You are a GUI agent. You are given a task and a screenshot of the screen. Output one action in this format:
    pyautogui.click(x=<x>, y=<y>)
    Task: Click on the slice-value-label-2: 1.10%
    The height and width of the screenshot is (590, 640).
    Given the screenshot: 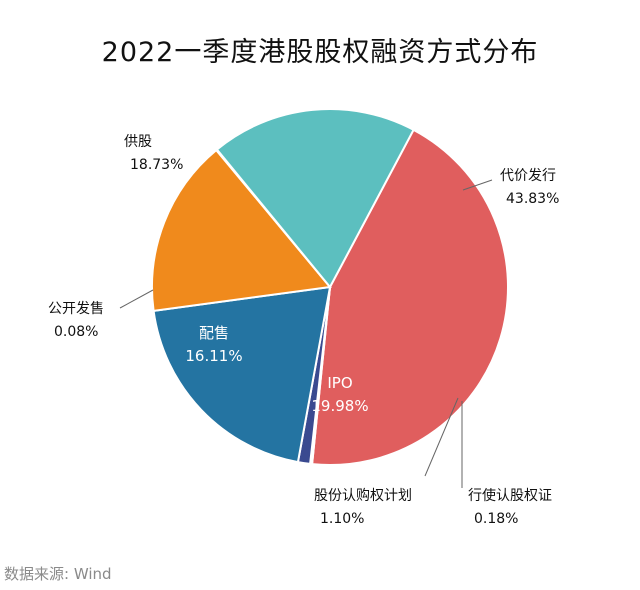 What is the action you would take?
    pyautogui.click(x=342, y=519)
    